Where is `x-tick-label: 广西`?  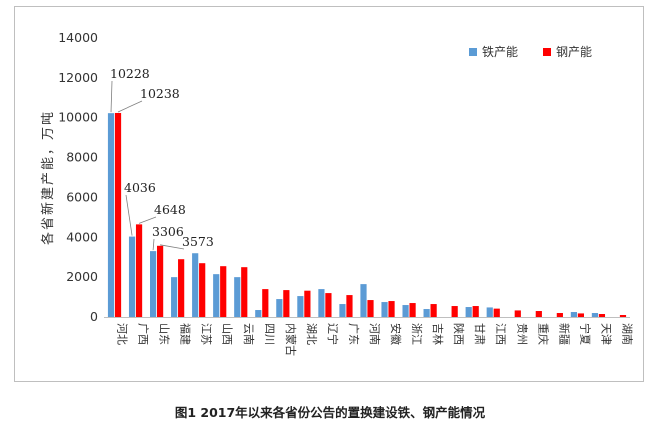
x-tick-label: 广西 is located at coordinates (143, 334).